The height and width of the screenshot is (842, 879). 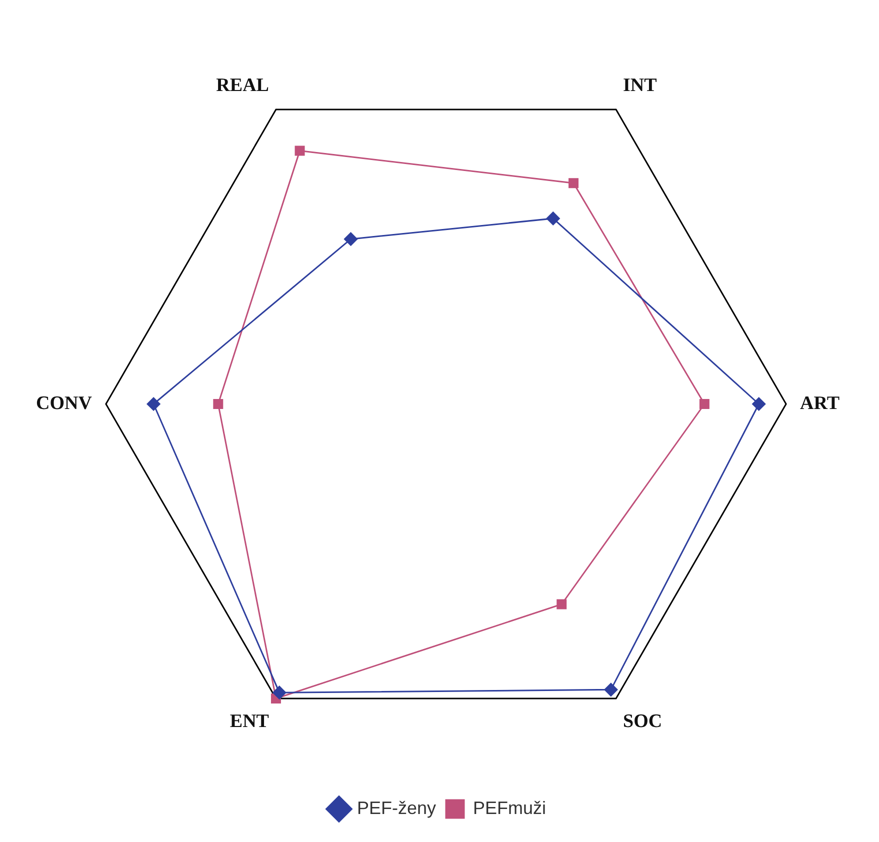 I want to click on spoke-label: ENT, so click(x=250, y=721).